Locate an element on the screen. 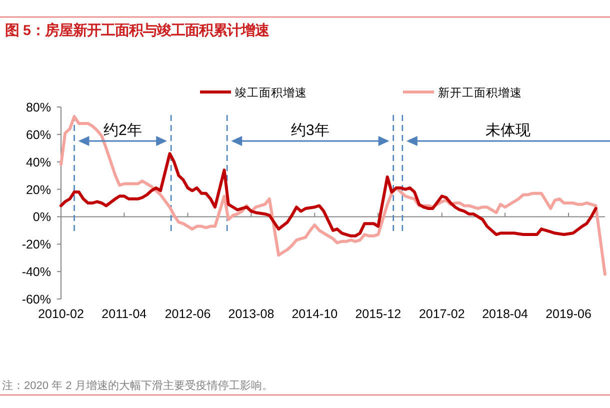 The width and height of the screenshot is (610, 408). note: 注：2020 年 2 月增速的大幅下滑主要受疫情停工影响。 is located at coordinates (137, 386).